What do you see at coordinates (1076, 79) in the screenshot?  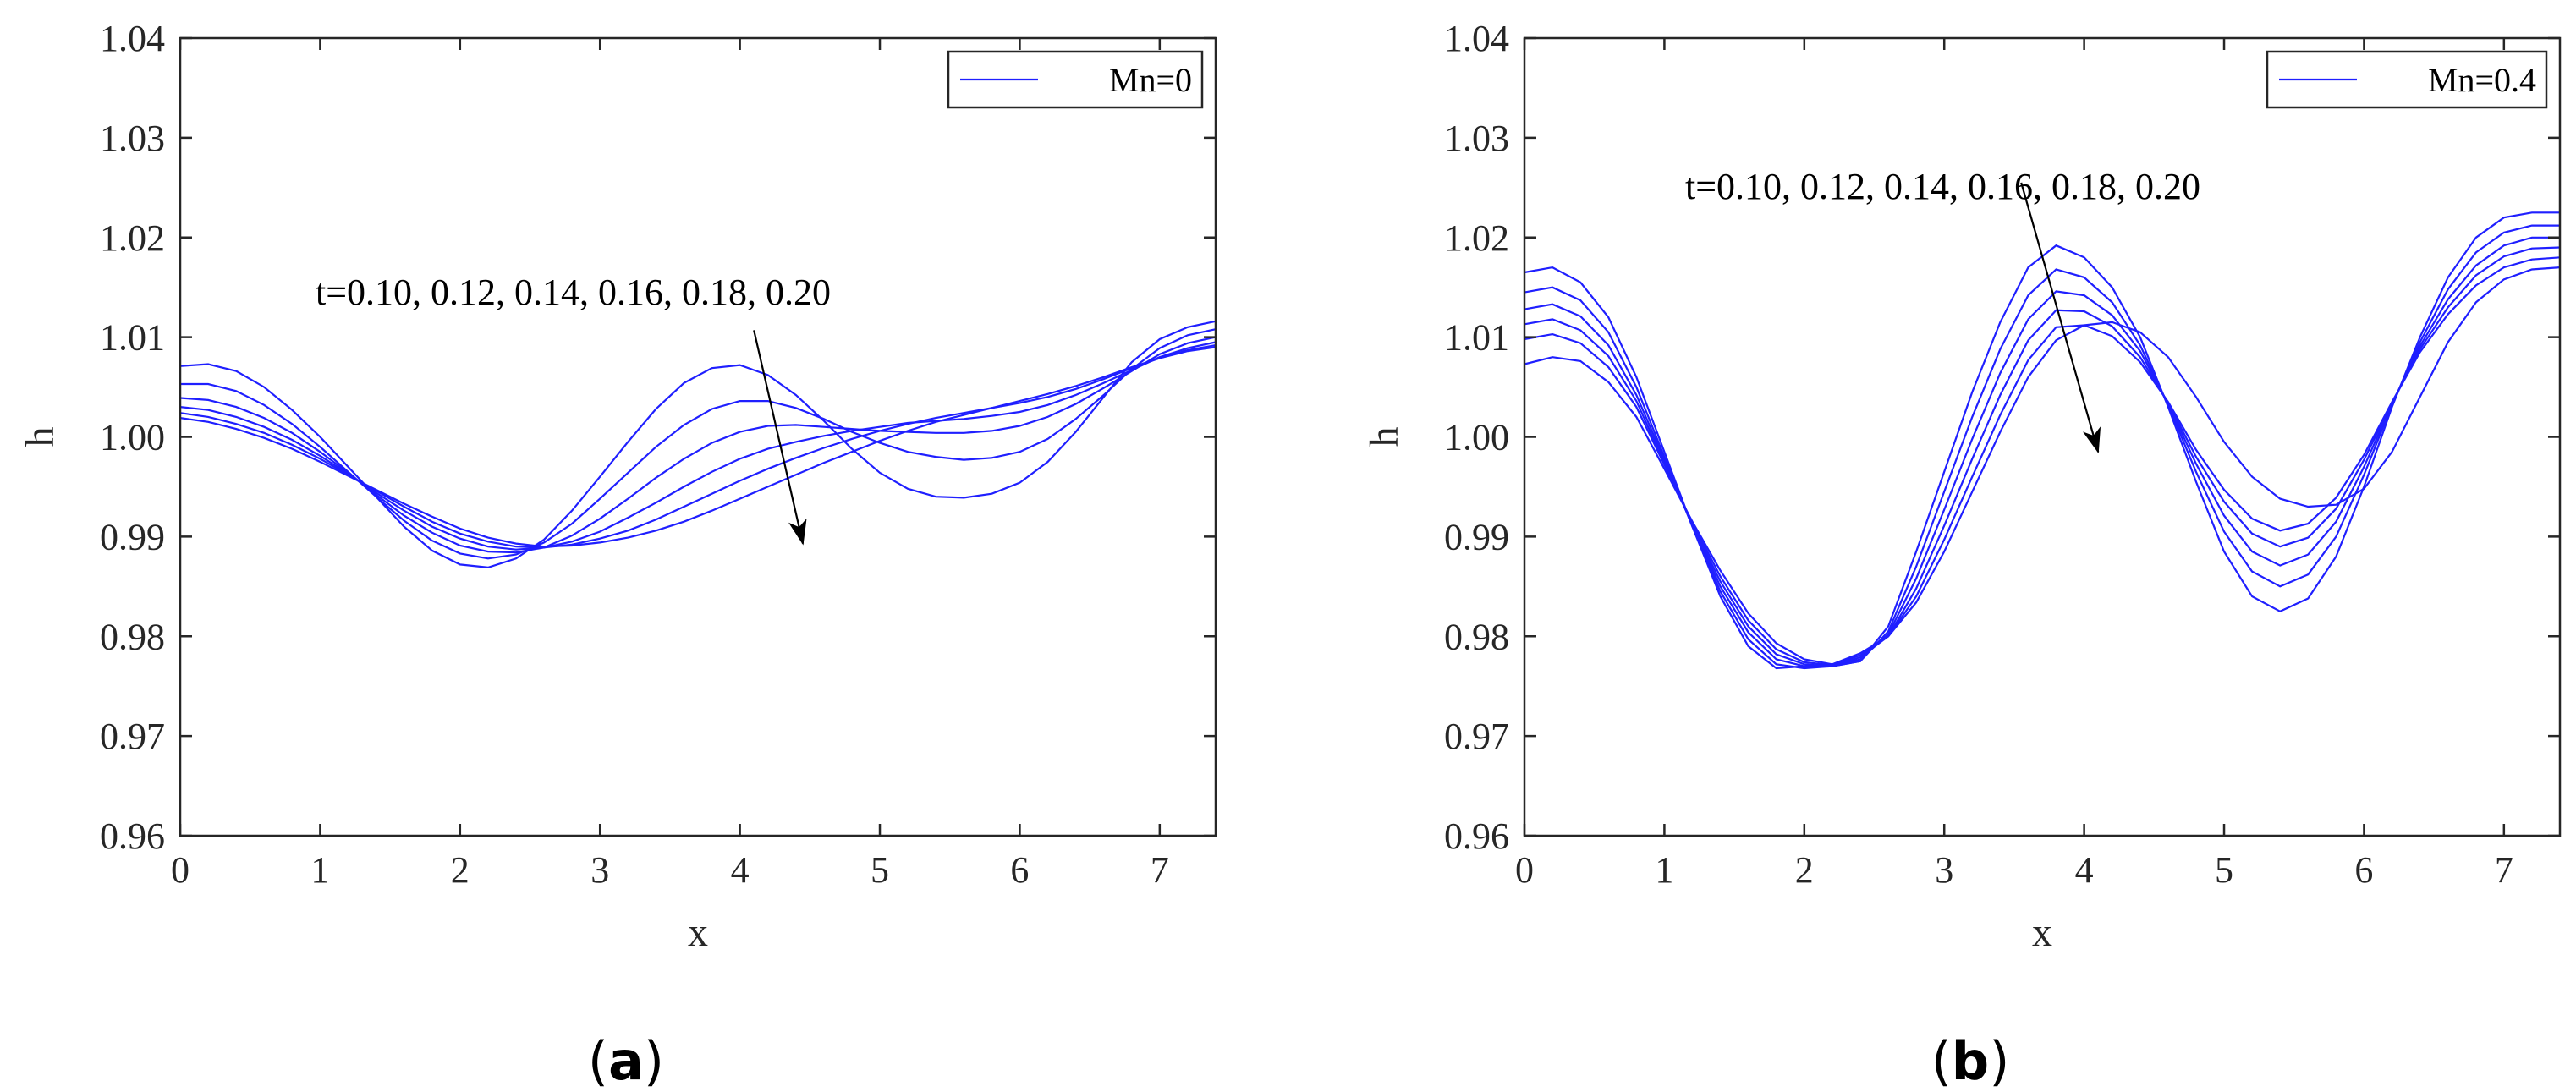 I see `legend: Mn=0` at bounding box center [1076, 79].